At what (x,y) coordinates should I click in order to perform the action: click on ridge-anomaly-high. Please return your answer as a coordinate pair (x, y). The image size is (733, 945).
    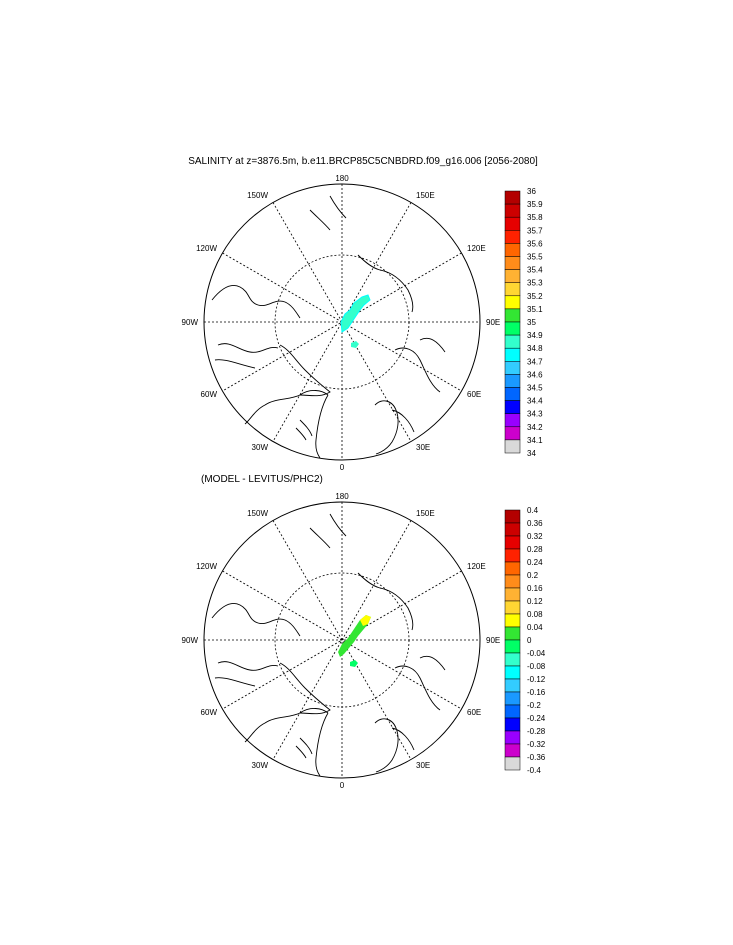
    Looking at the image, I should click on (365, 620).